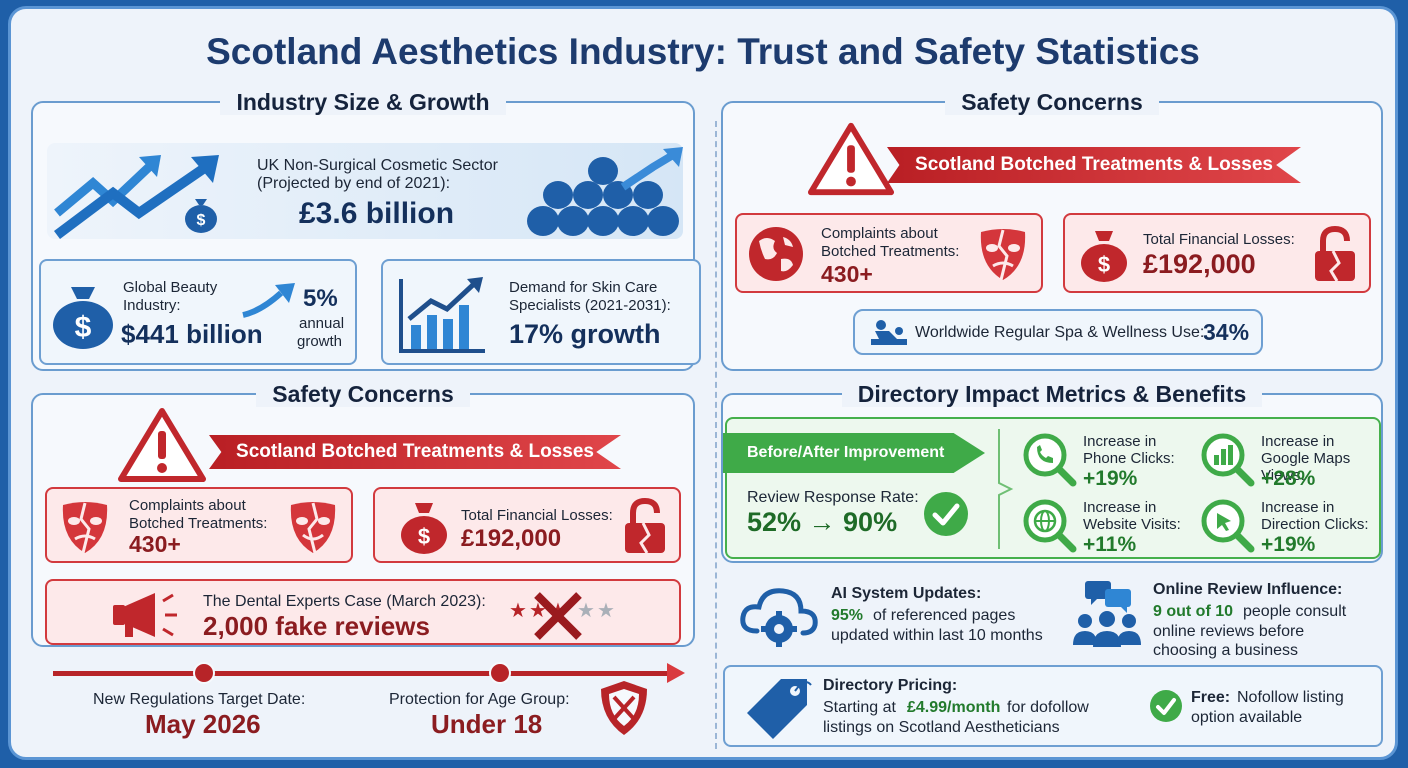 The image size is (1408, 768). I want to click on dental-case-label: The Dental Experts Case (March 2023):, so click(344, 601).